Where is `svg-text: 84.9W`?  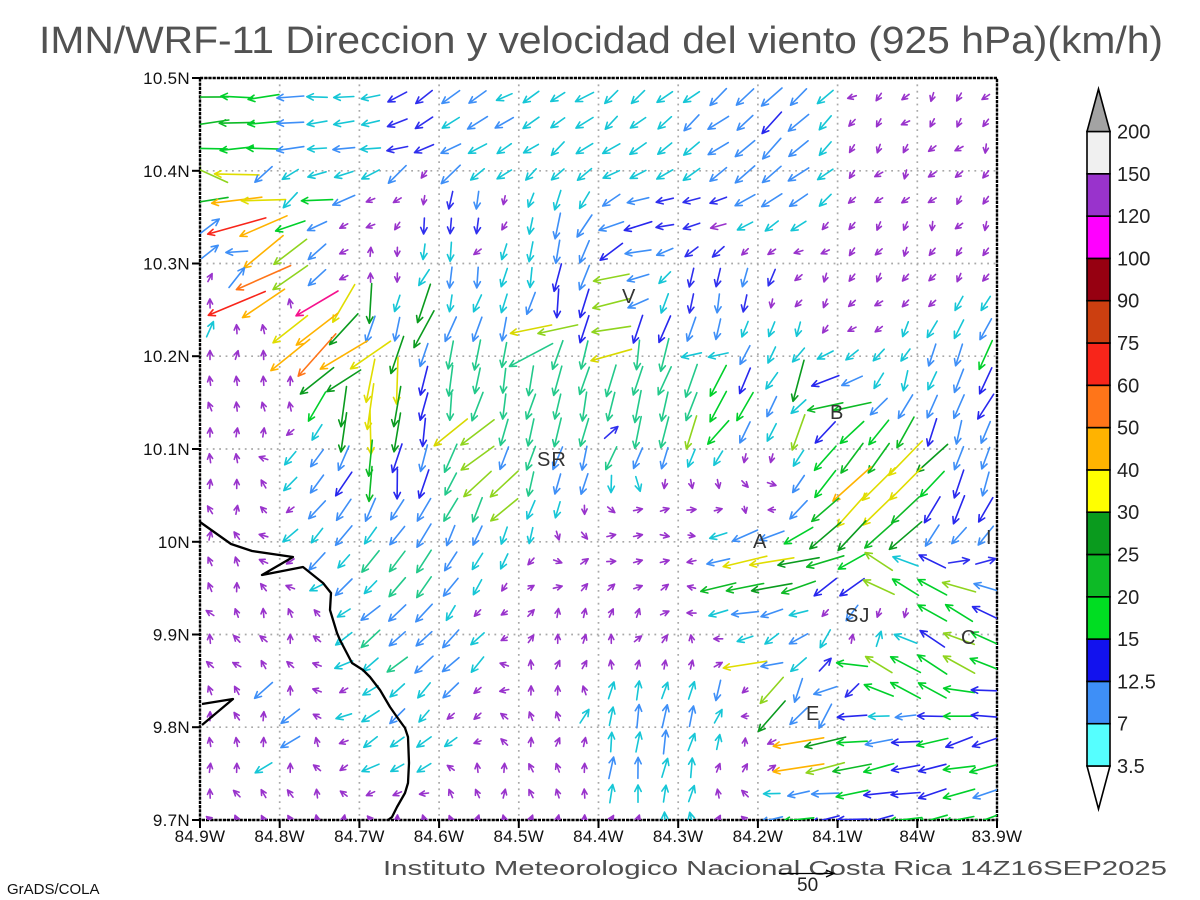 svg-text: 84.9W is located at coordinates (200, 836).